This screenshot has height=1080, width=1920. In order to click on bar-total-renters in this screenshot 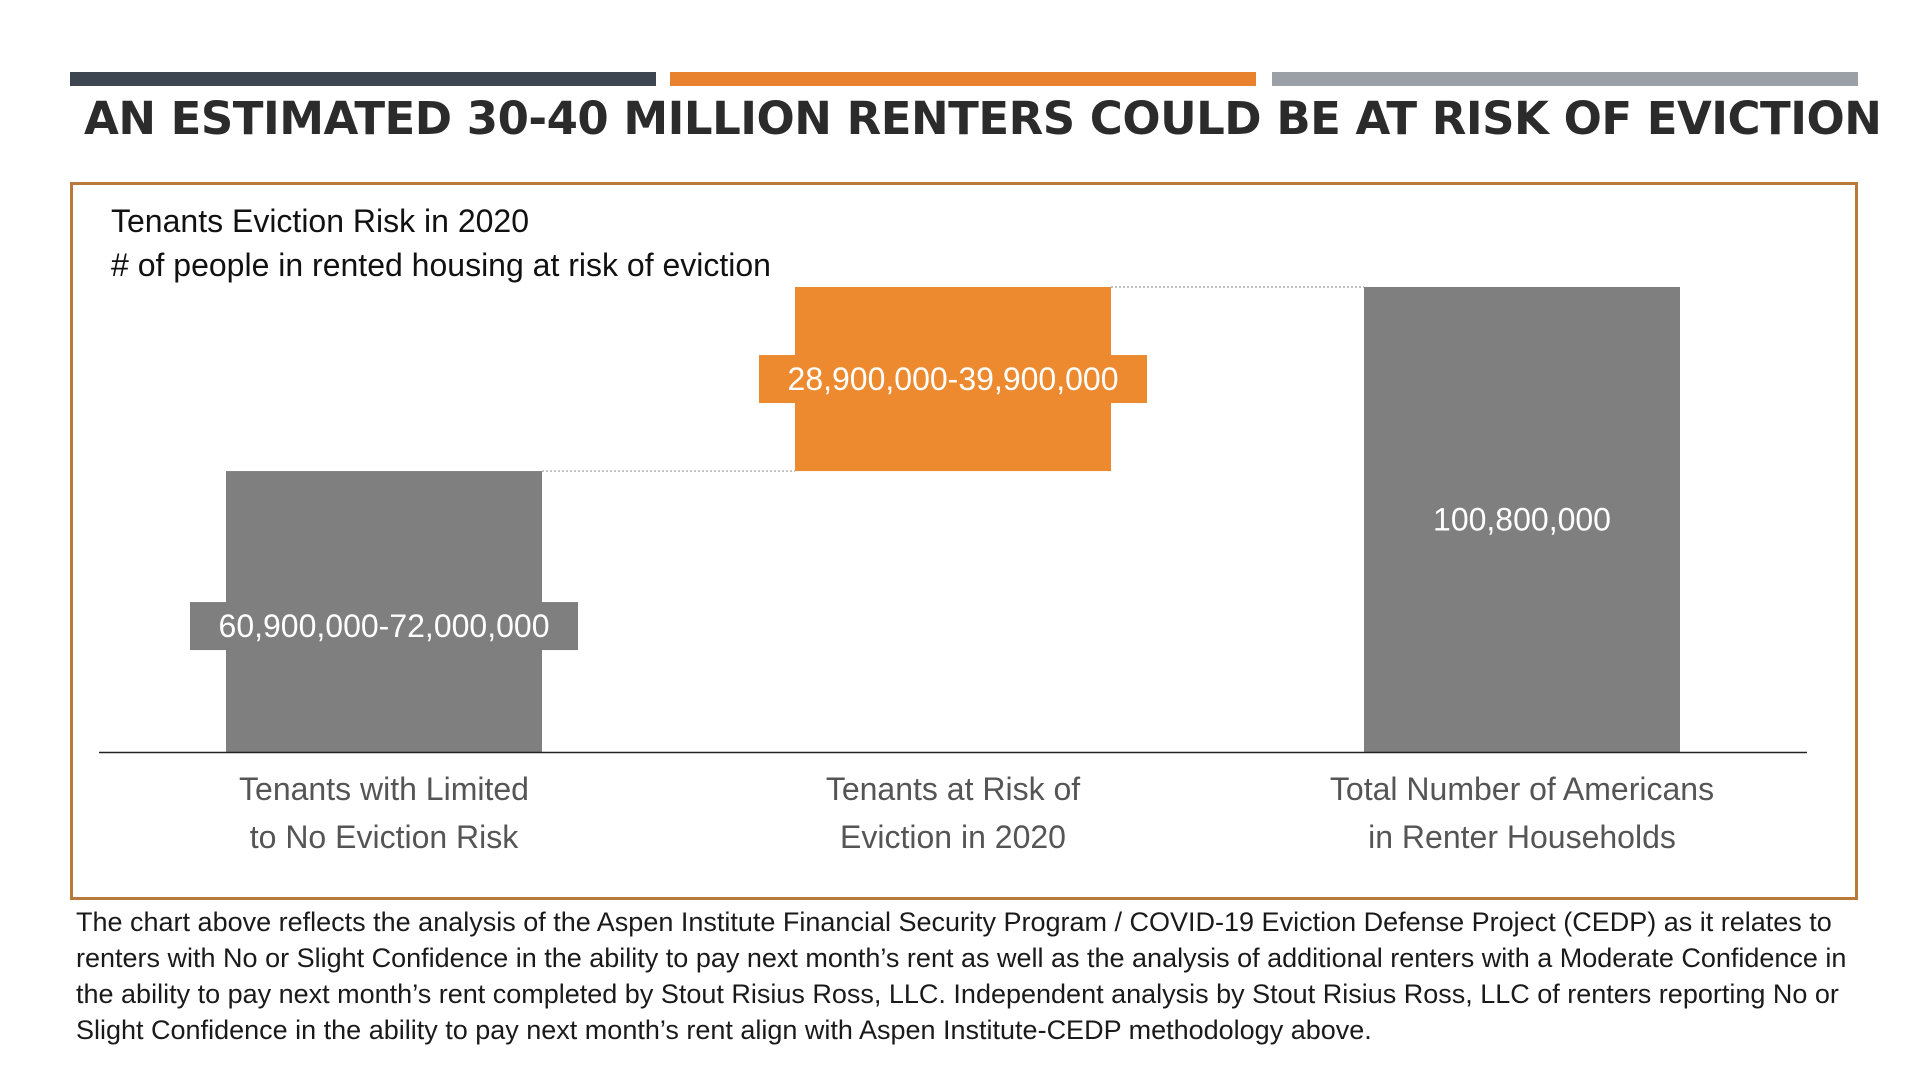, I will do `click(1522, 519)`.